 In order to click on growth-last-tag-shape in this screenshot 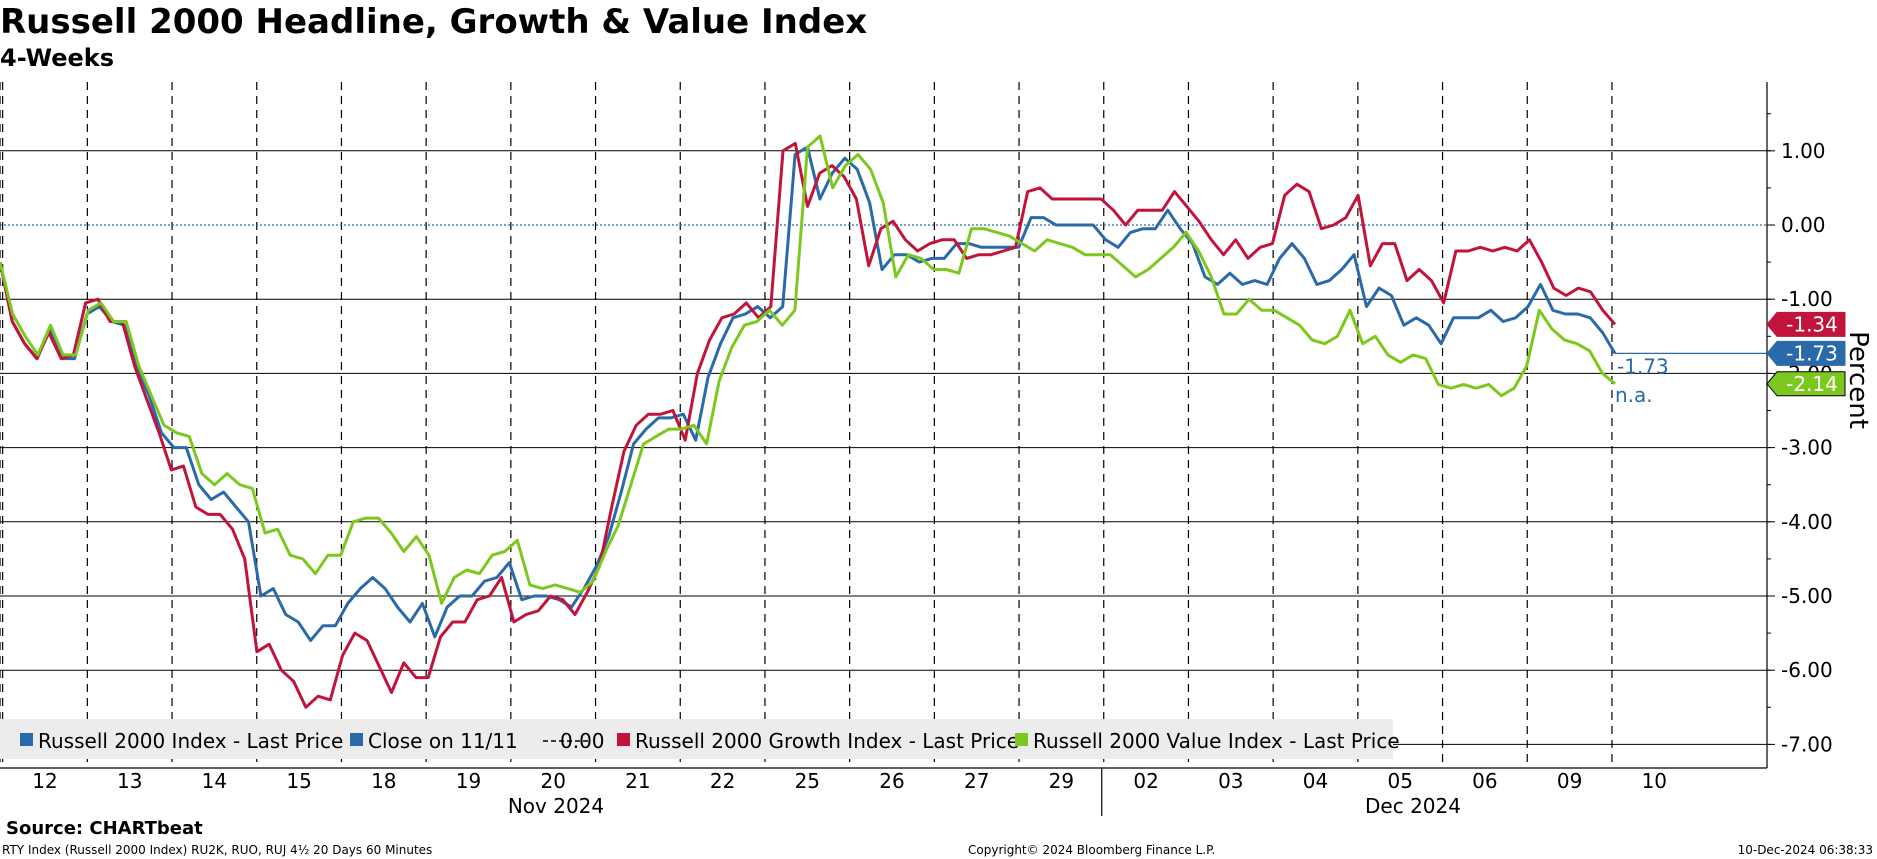, I will do `click(1806, 324)`.